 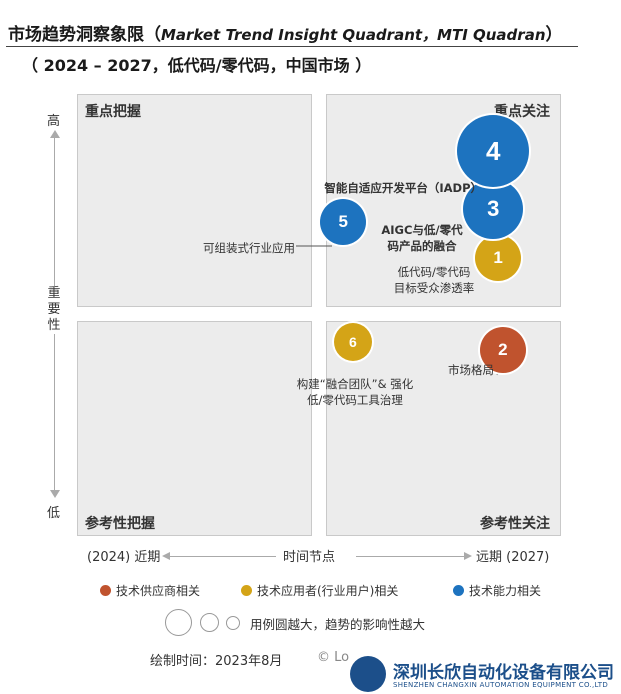 What do you see at coordinates (105, 590) in the screenshot?
I see `legend-dot-supplier` at bounding box center [105, 590].